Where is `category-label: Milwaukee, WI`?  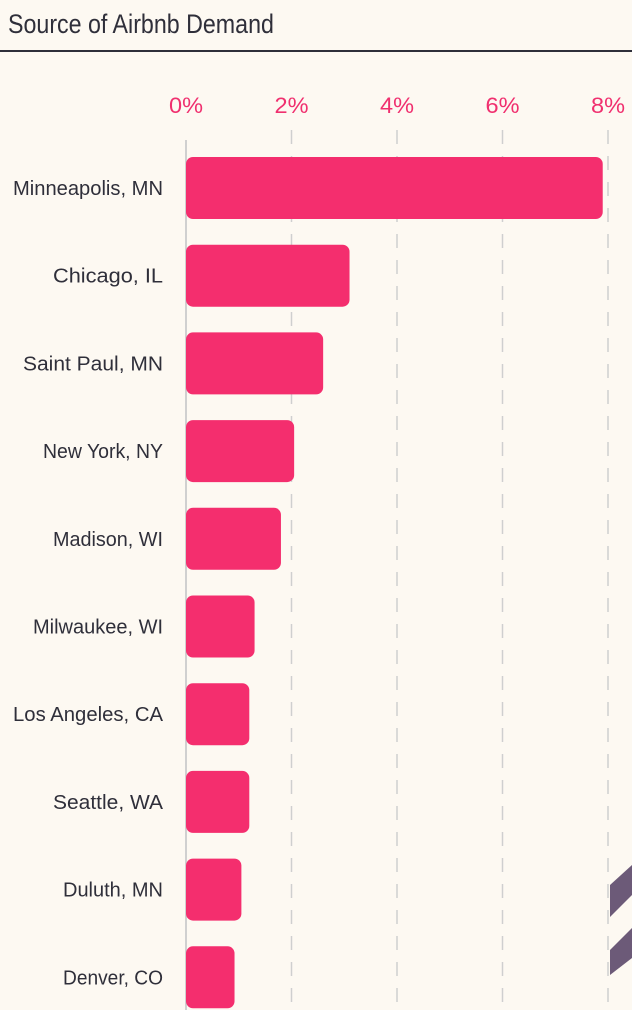
category-label: Milwaukee, WI is located at coordinates (98, 628).